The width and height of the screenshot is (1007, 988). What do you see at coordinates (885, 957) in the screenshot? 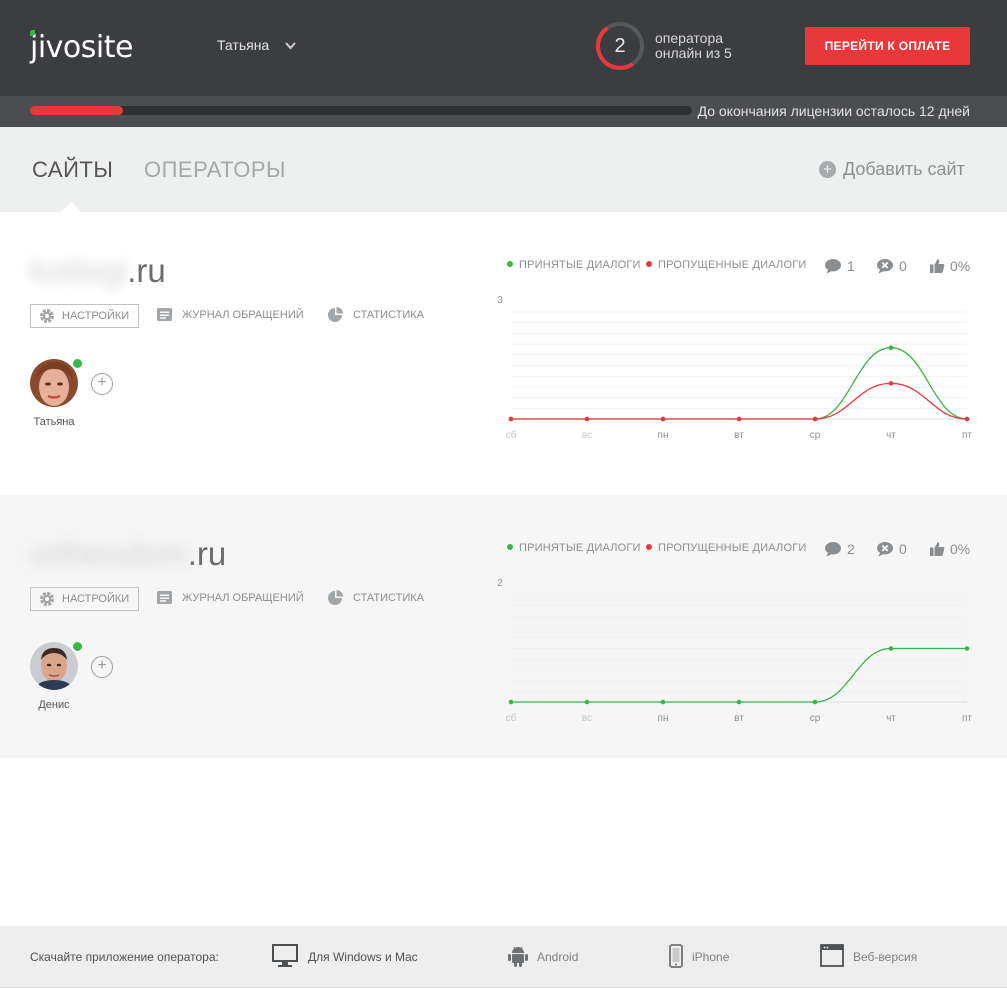
I see `web-version-label: Веб-версия` at bounding box center [885, 957].